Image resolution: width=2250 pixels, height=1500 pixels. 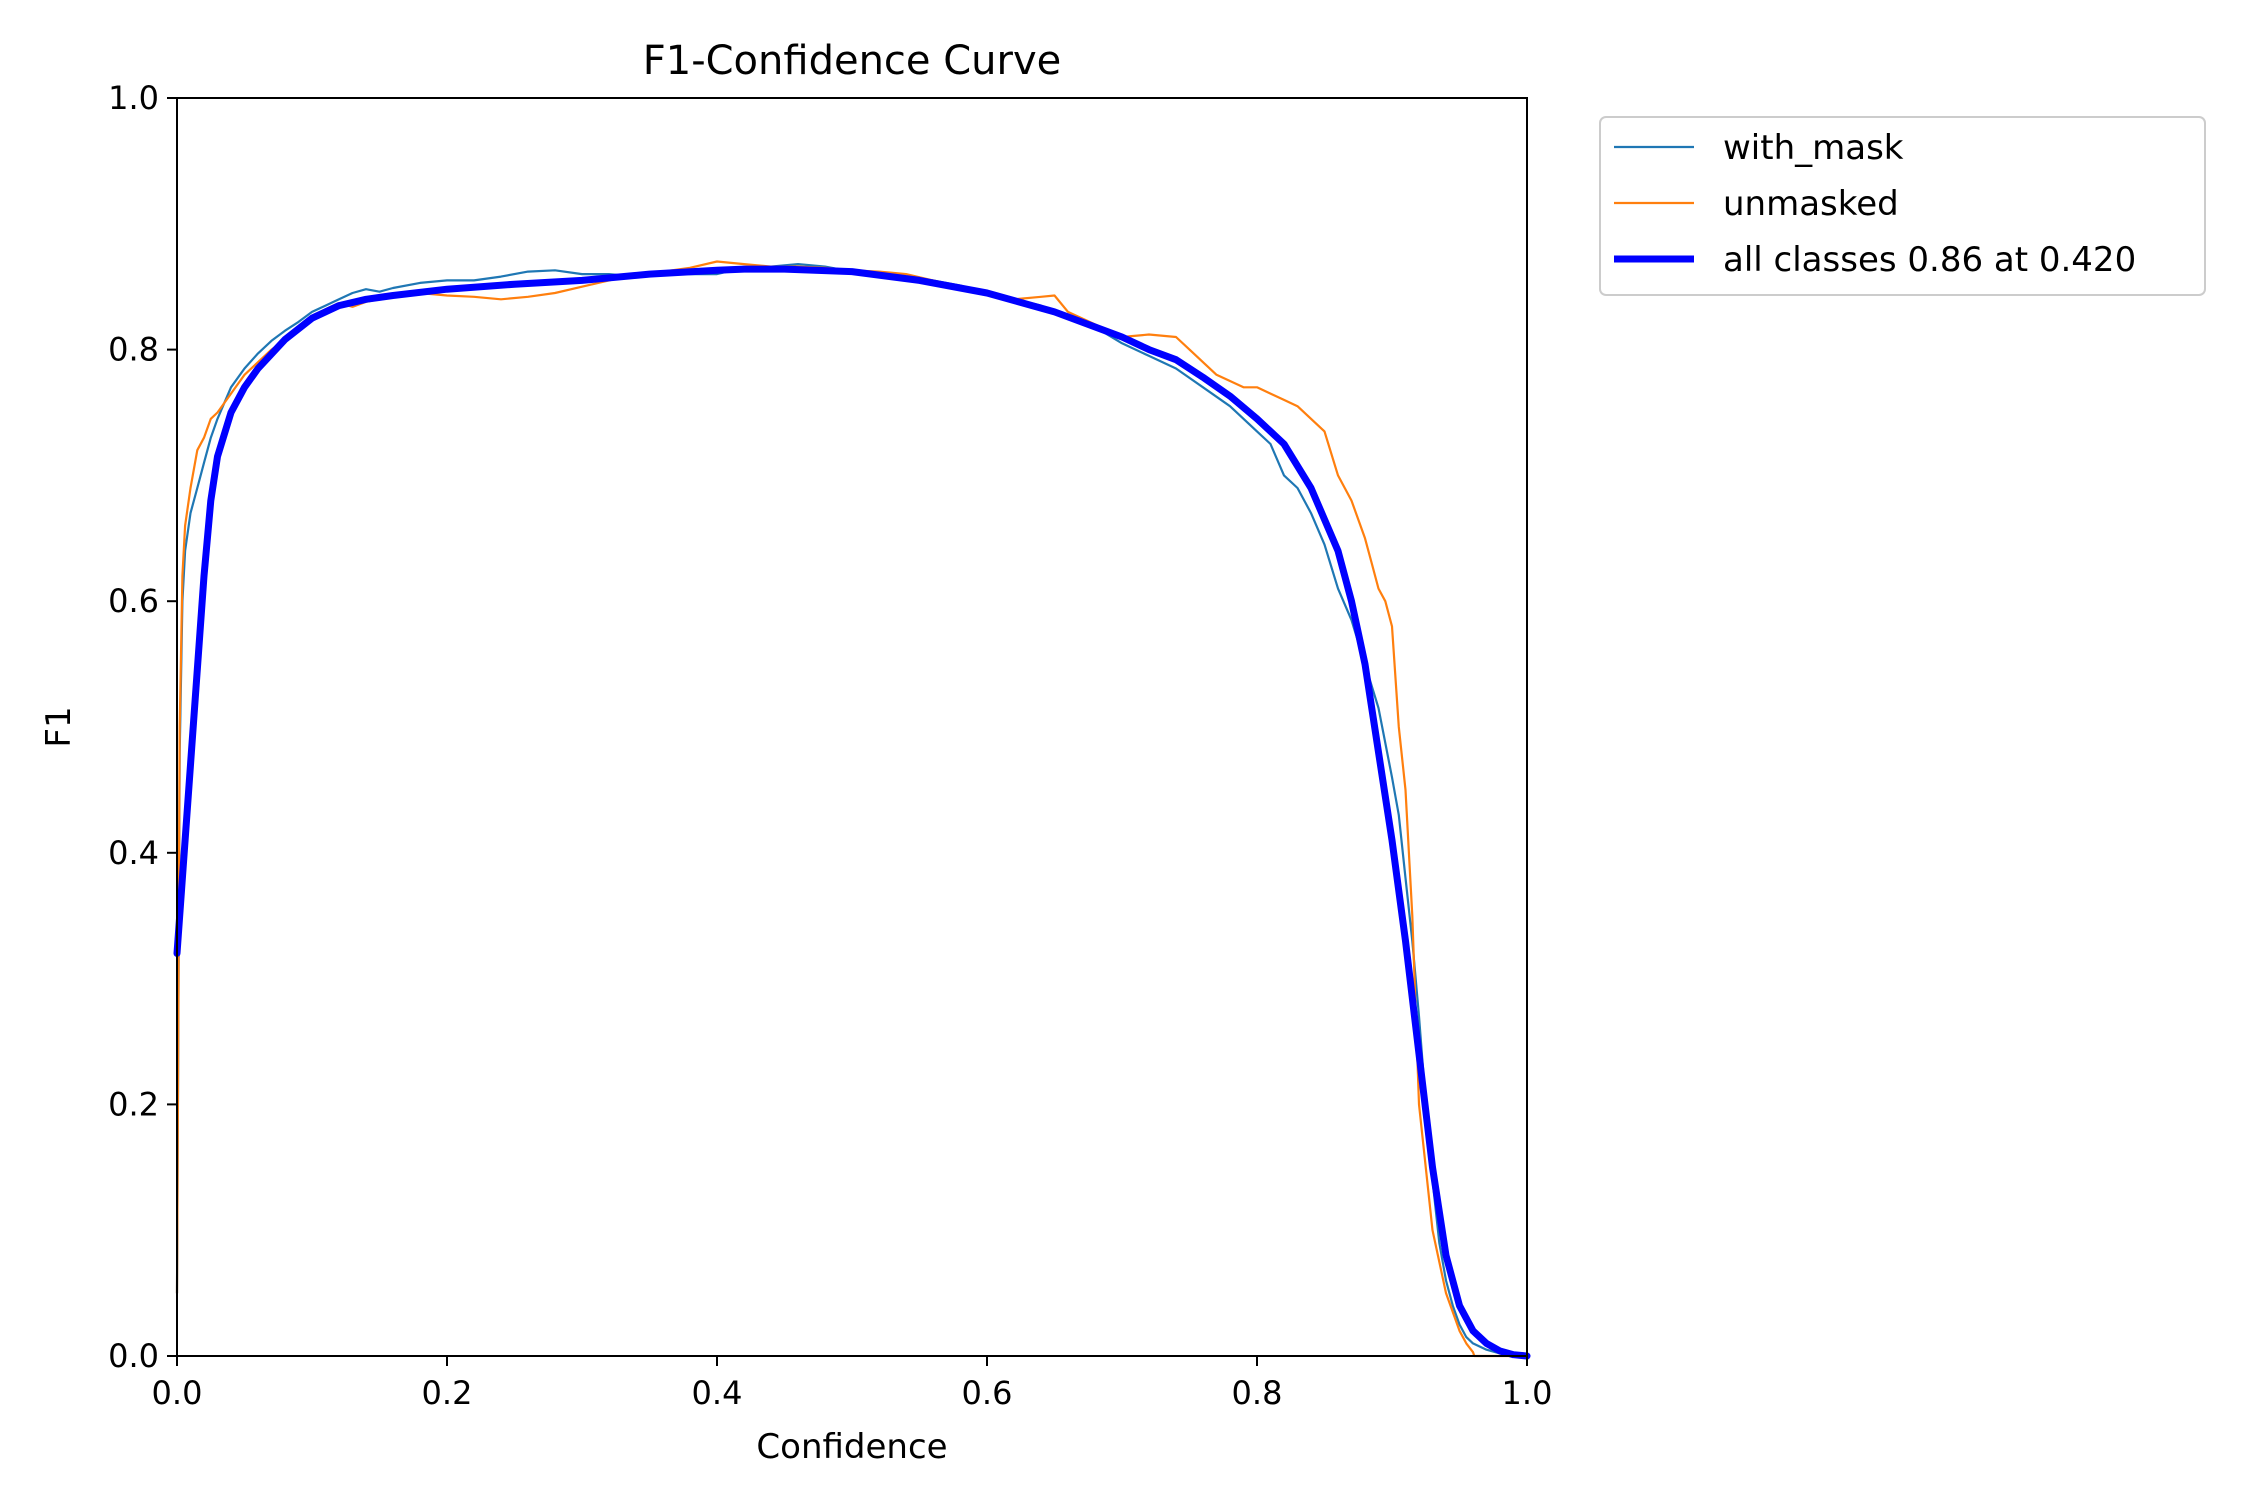 What do you see at coordinates (59, 726) in the screenshot?
I see `y-axis-label: F1` at bounding box center [59, 726].